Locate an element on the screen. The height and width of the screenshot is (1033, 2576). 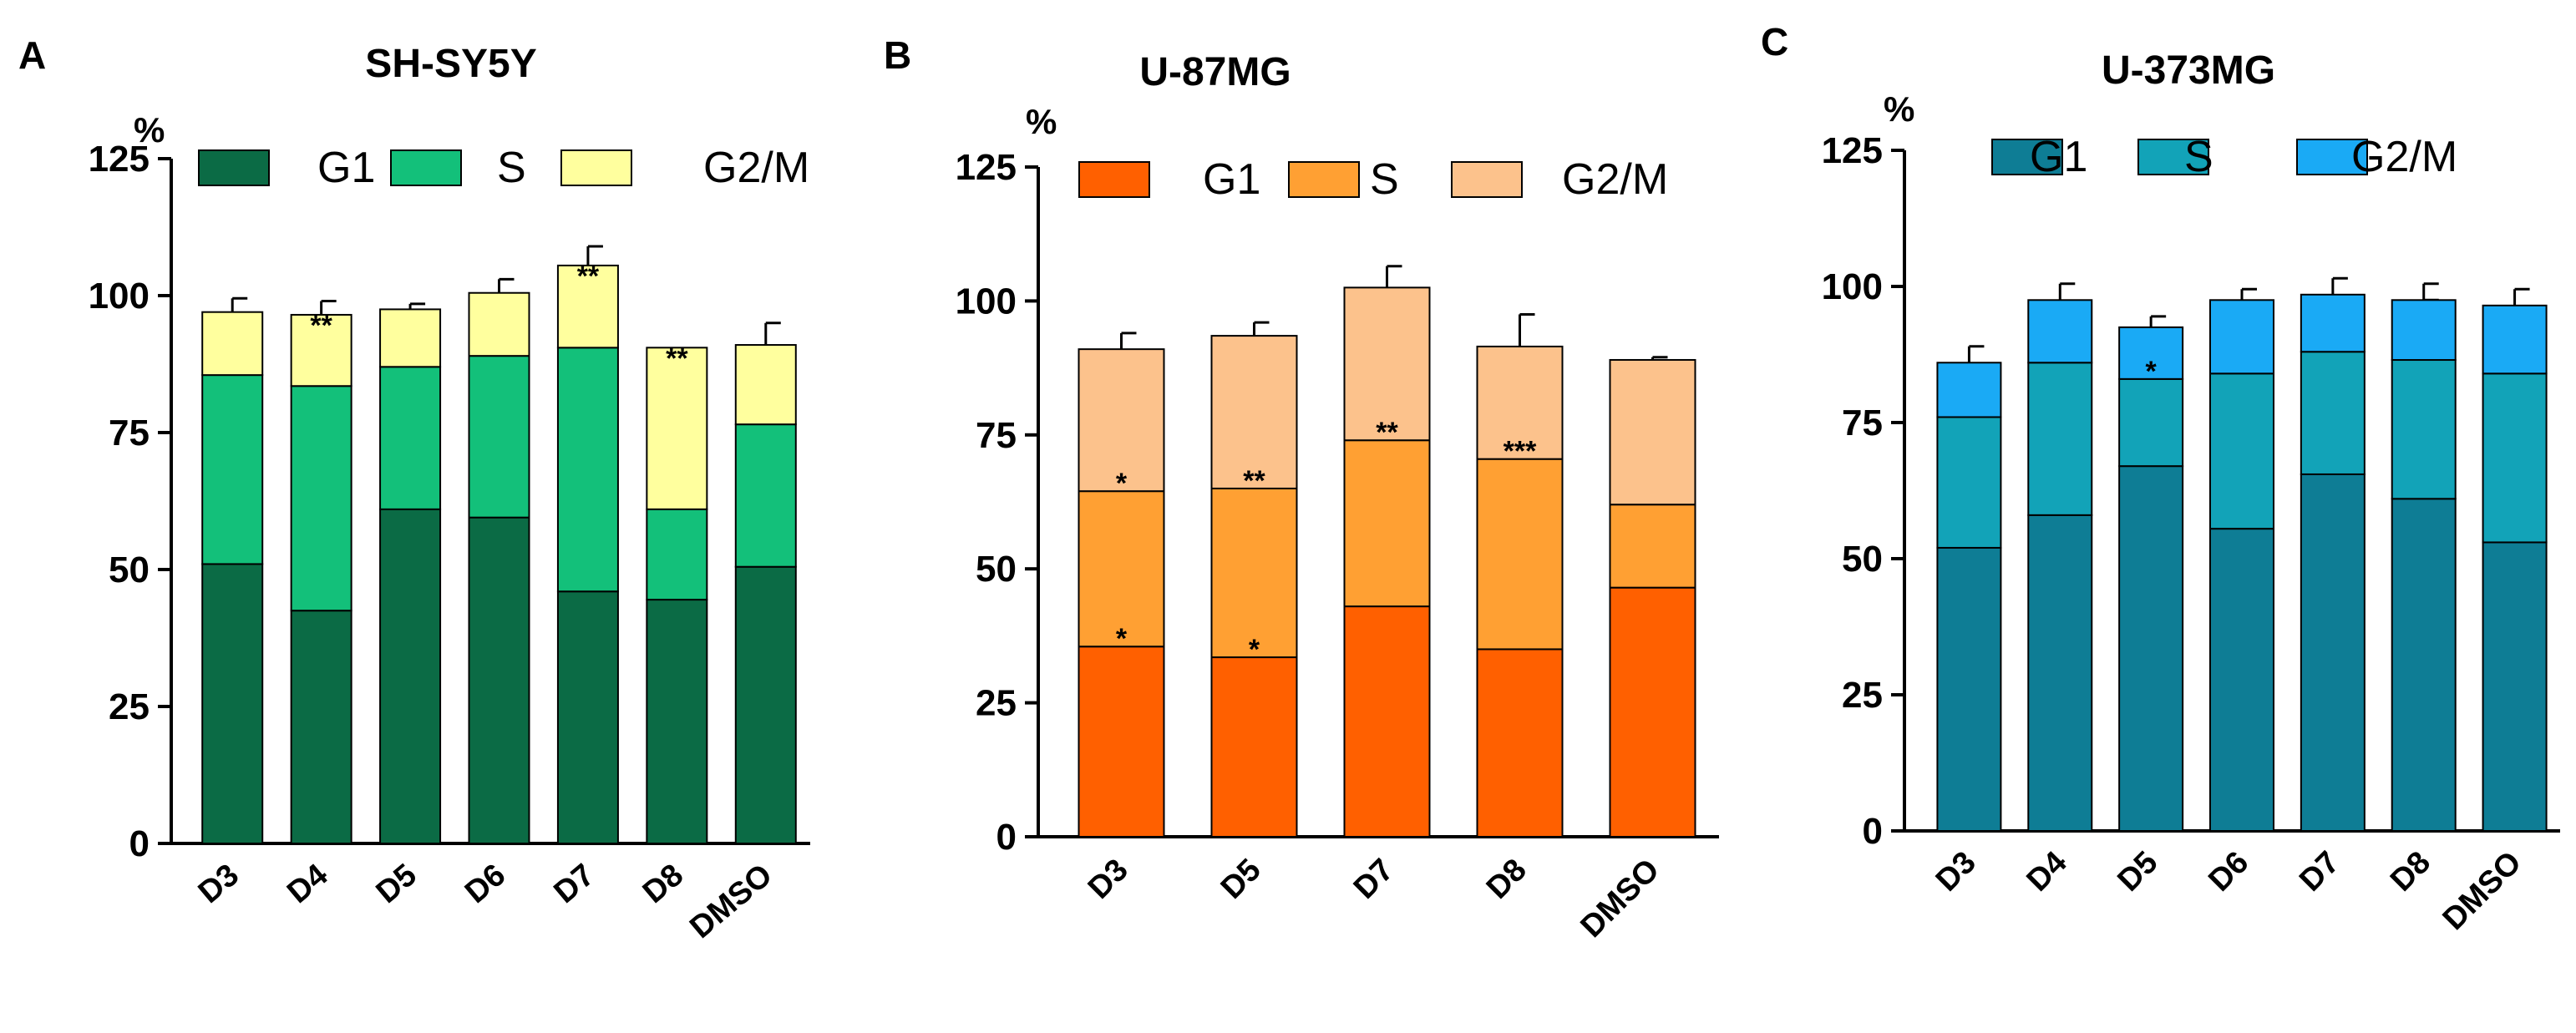
x-tick-label: D7 is located at coordinates (574, 884).